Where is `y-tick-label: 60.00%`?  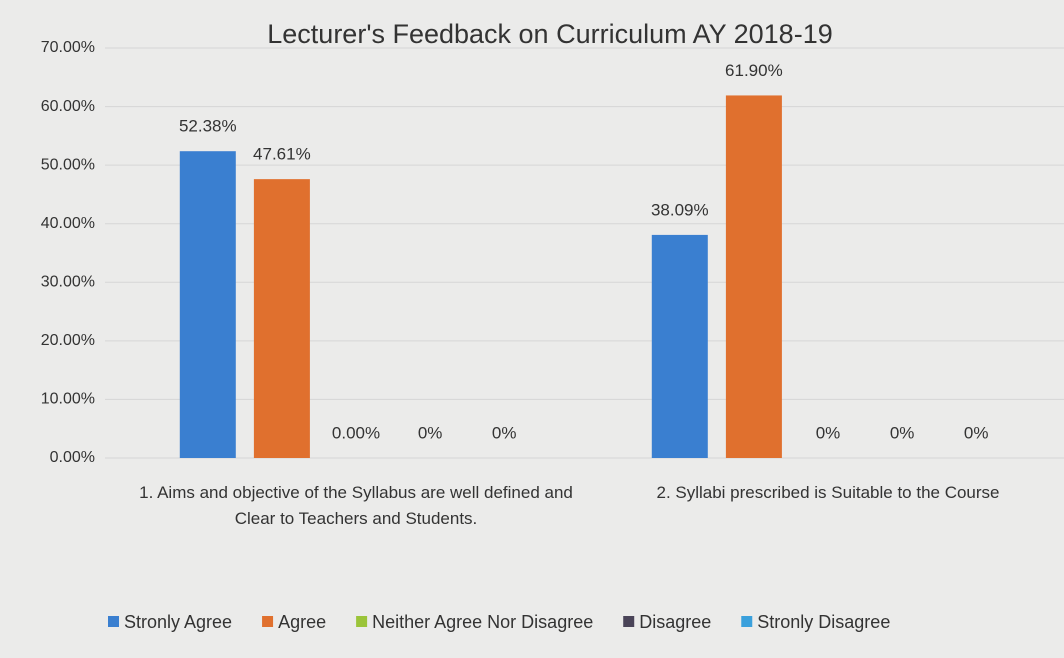
y-tick-label: 60.00% is located at coordinates (68, 106).